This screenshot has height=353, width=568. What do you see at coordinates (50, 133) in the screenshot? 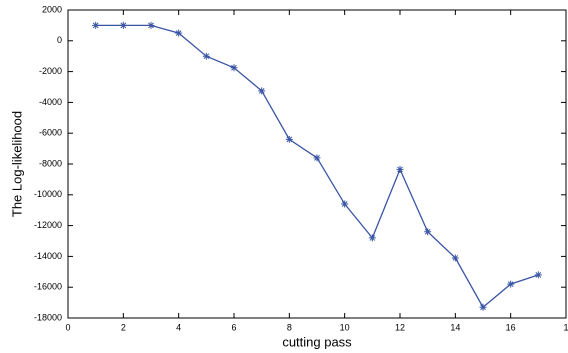
I see `y-tick-label: -6000` at bounding box center [50, 133].